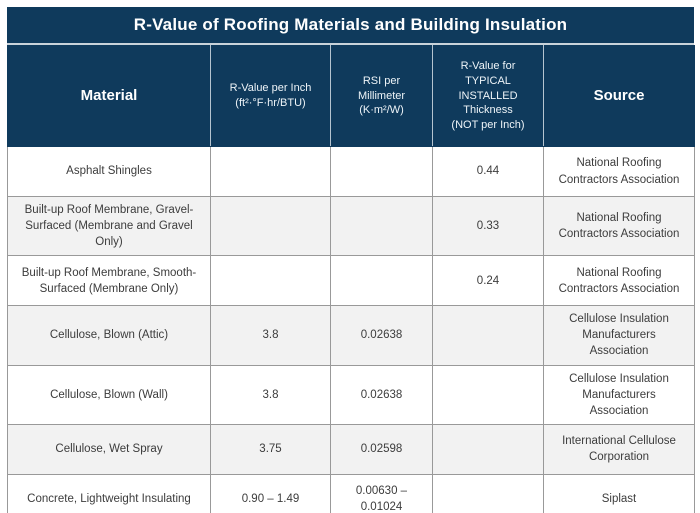  Describe the element at coordinates (109, 449) in the screenshot. I see `cell-material: Cellulose, Wet Spray` at that location.